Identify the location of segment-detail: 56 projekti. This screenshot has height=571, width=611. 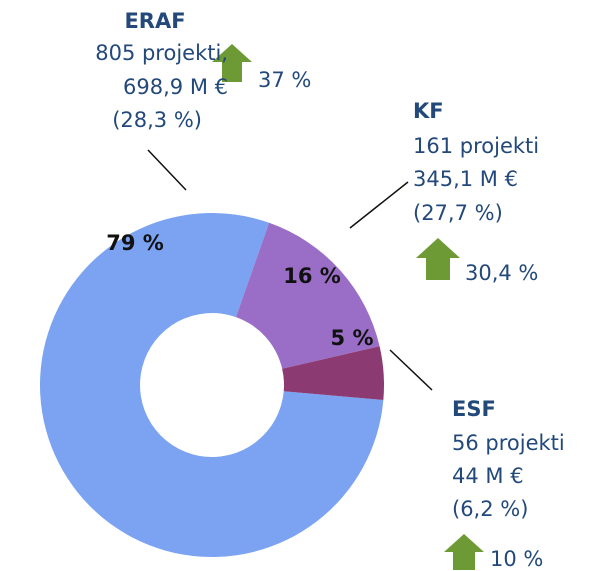
(508, 443).